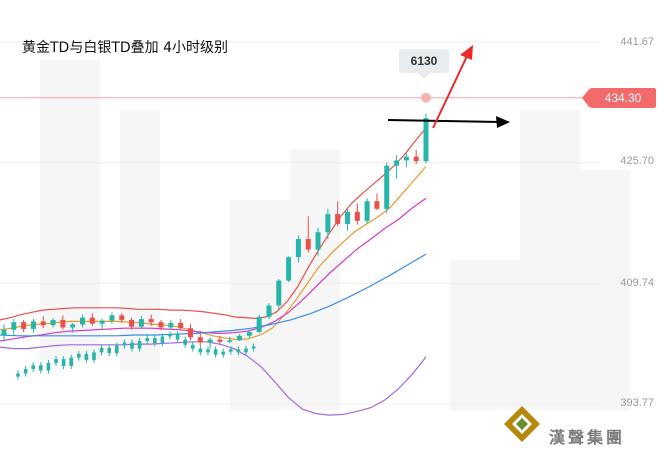  What do you see at coordinates (424, 64) in the screenshot?
I see `annotation-bubble: 6130` at bounding box center [424, 64].